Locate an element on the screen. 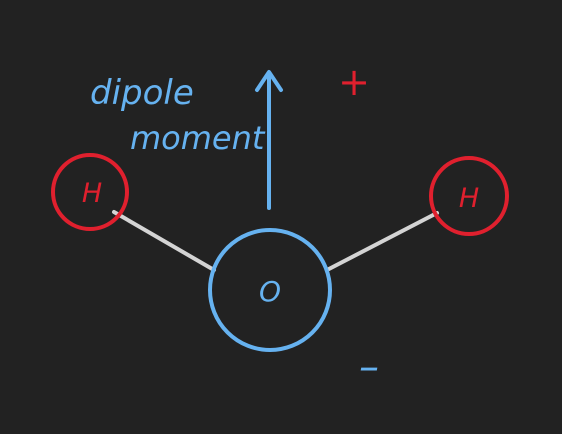 The width and height of the screenshot is (562, 434). negative-charge: – is located at coordinates (369, 367).